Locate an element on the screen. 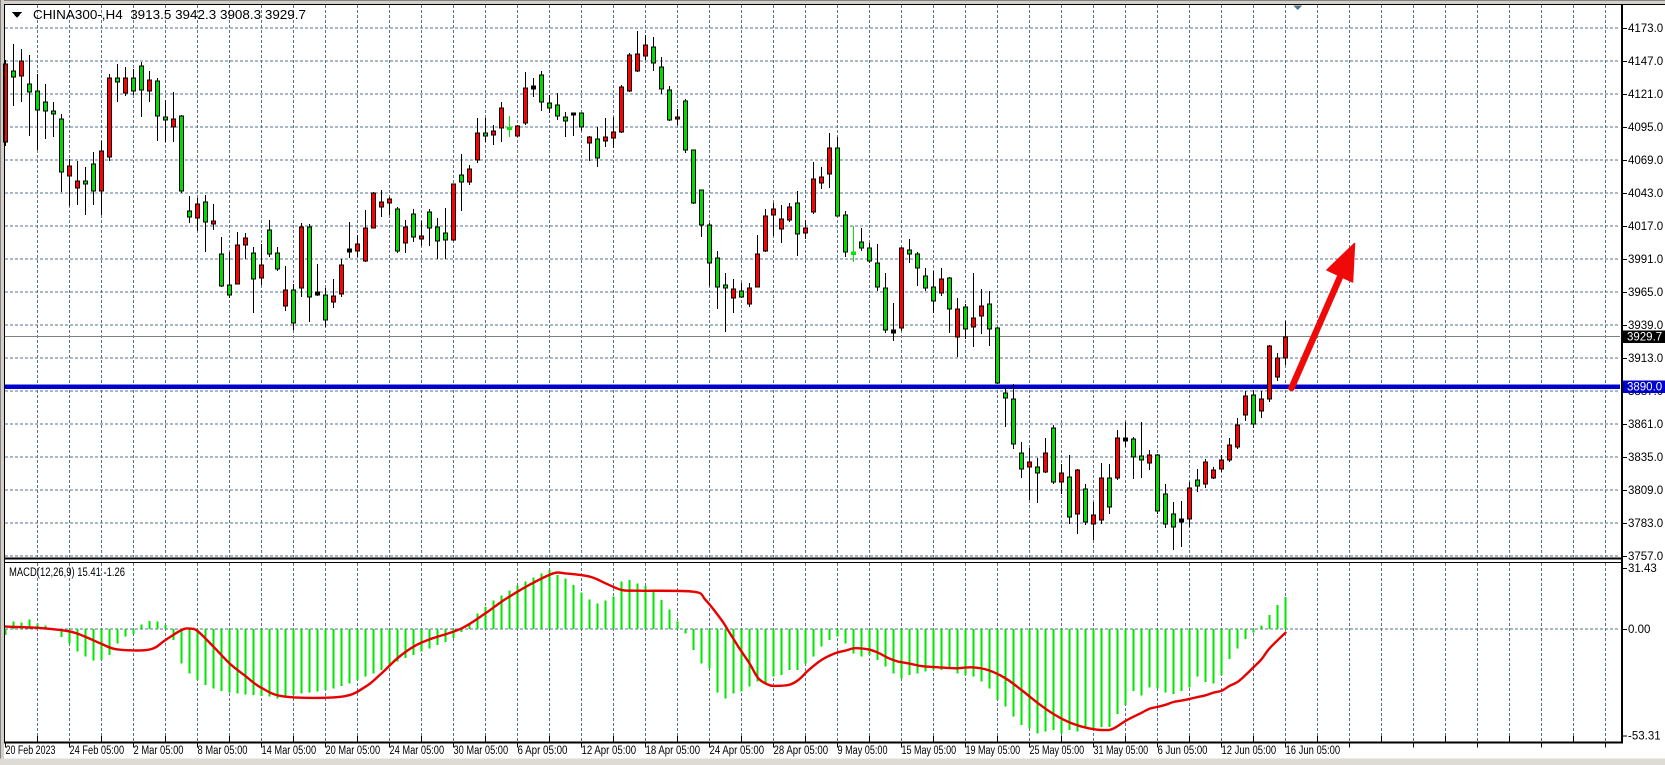 Image resolution: width=1665 pixels, height=765 pixels. svg-text: 8 Mar 05:00 is located at coordinates (223, 751).